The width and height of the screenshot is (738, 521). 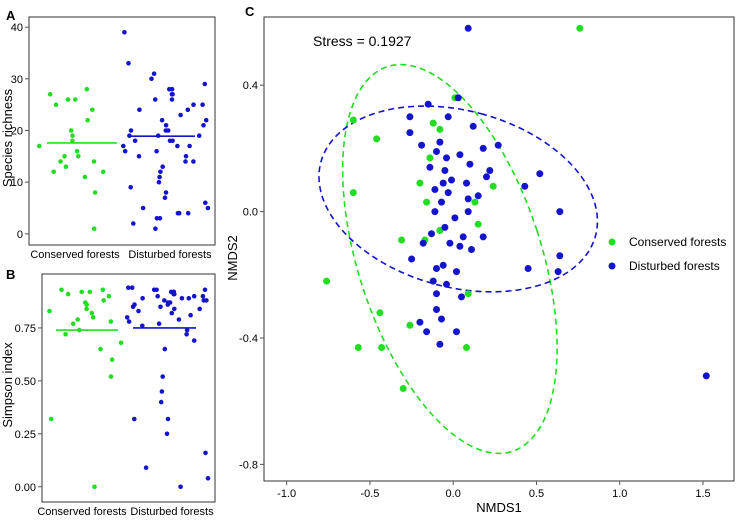 What do you see at coordinates (619, 494) in the screenshot?
I see `c-x-tick-label: 1.0` at bounding box center [619, 494].